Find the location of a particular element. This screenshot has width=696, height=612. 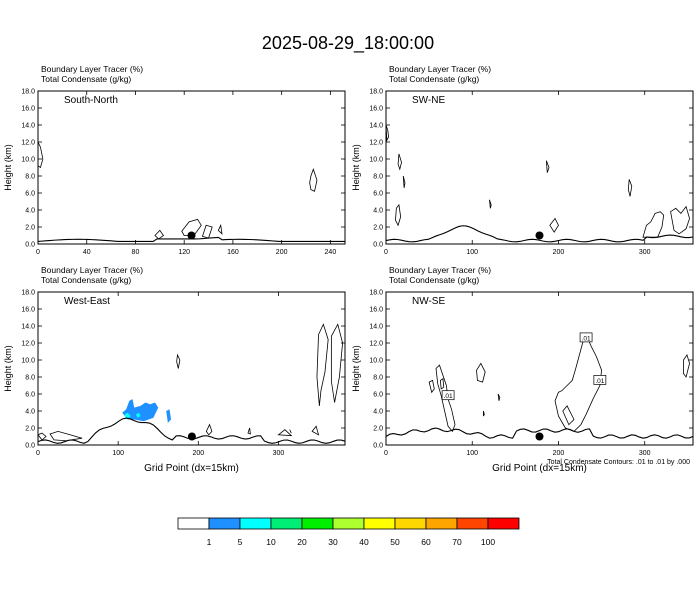

terrain-line is located at coordinates (539, 234).